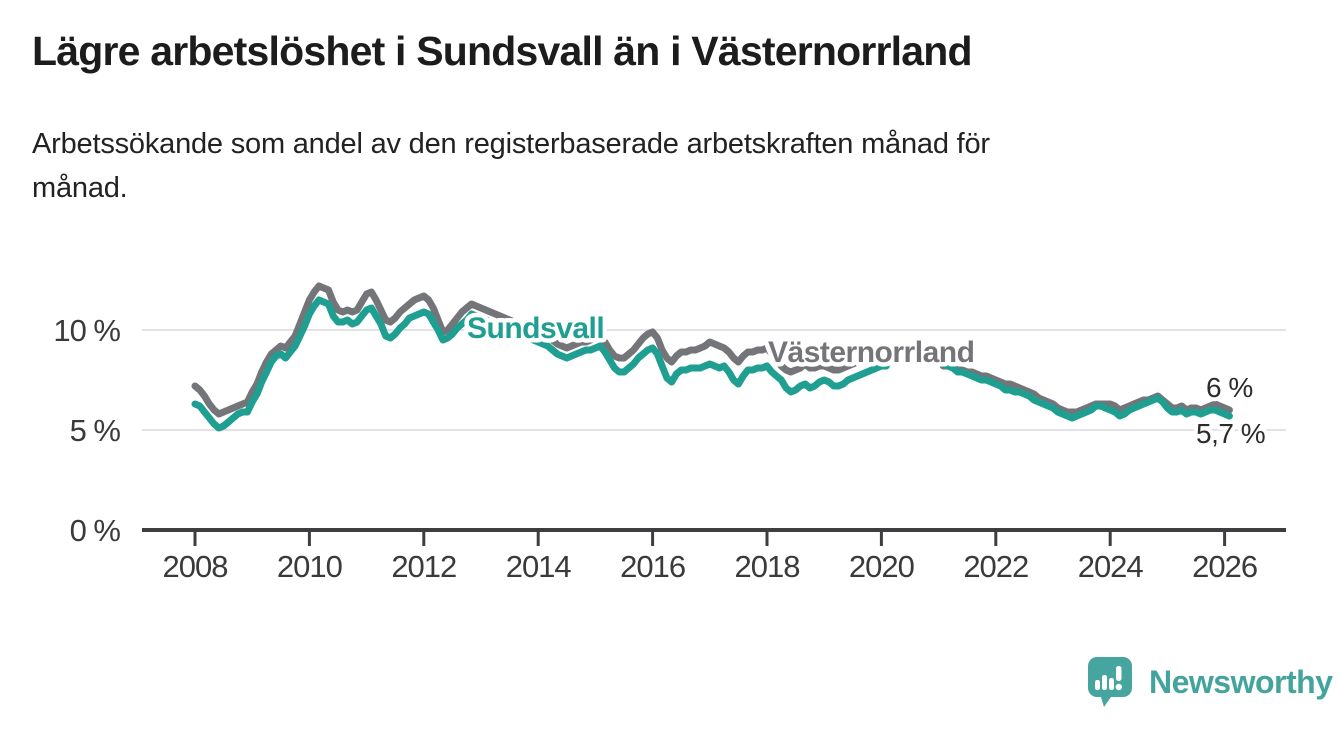  What do you see at coordinates (714, 537) in the screenshot?
I see `x-axis` at bounding box center [714, 537].